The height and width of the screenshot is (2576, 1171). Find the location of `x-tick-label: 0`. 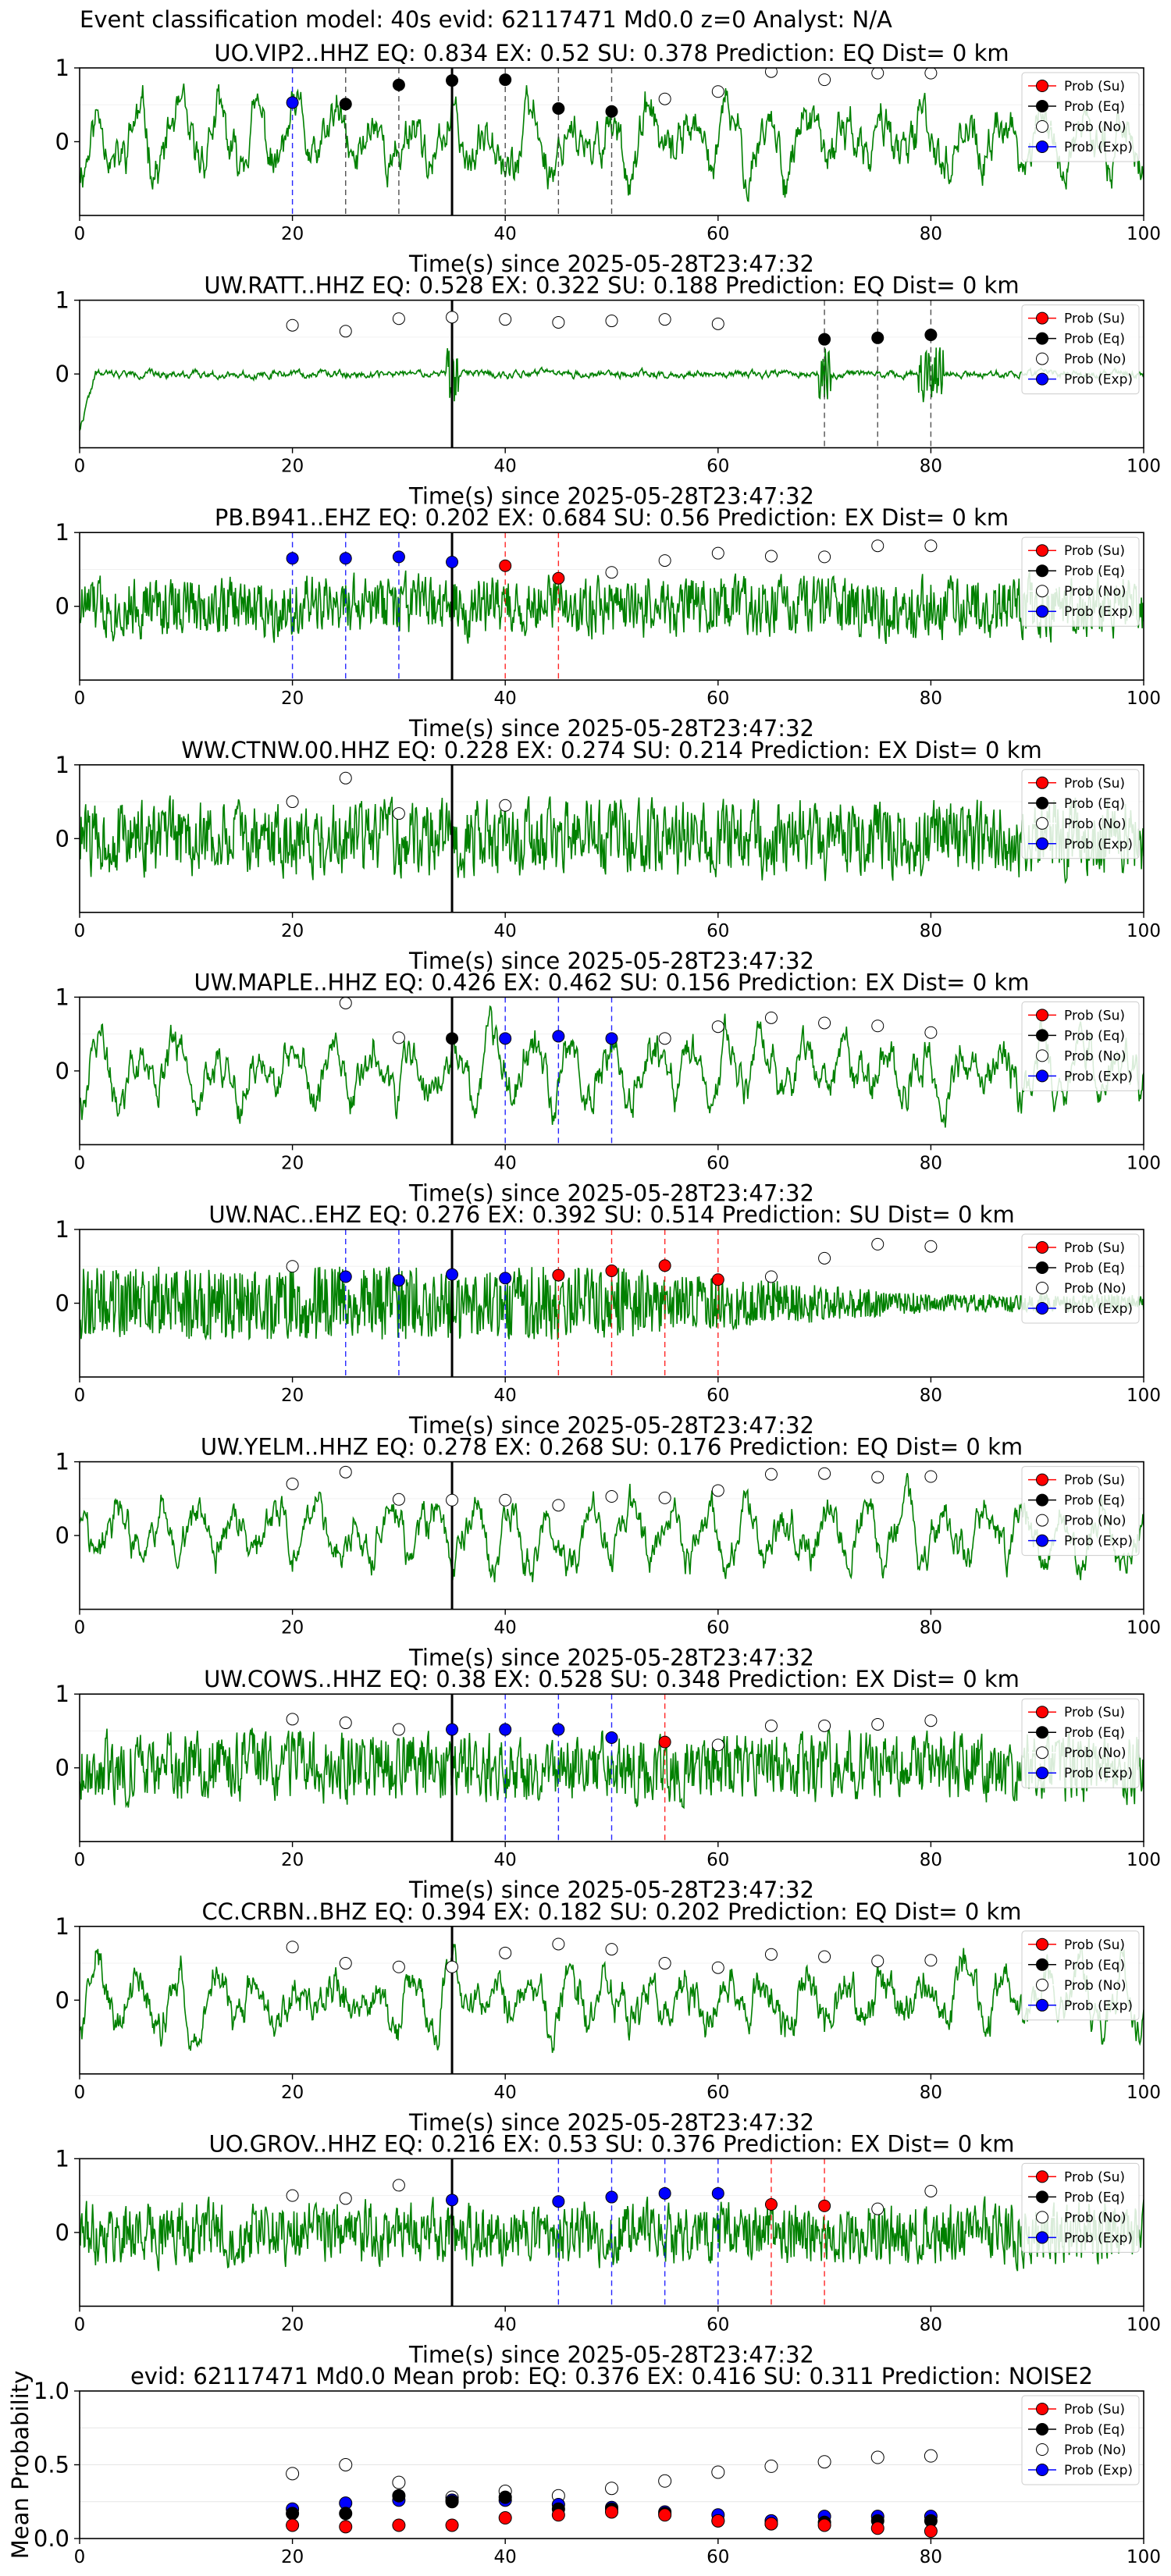

x-tick-label: 0 is located at coordinates (80, 1628).